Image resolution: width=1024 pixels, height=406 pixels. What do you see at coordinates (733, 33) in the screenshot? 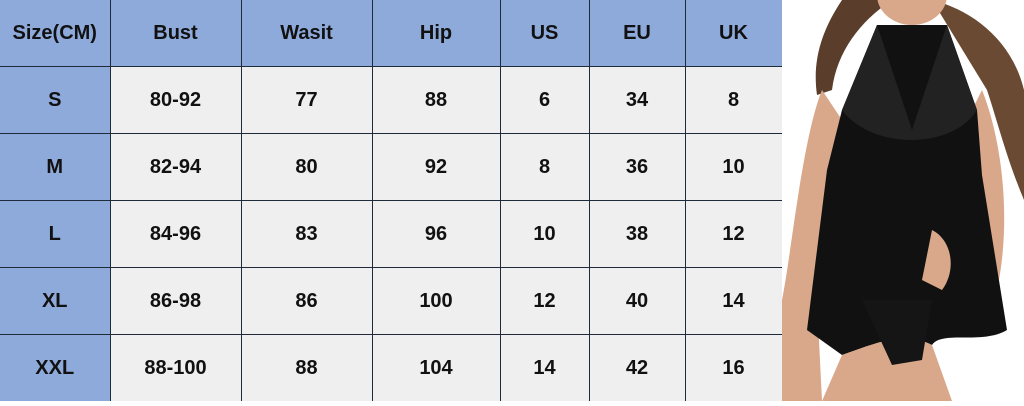
I see `column-header: UK` at bounding box center [733, 33].